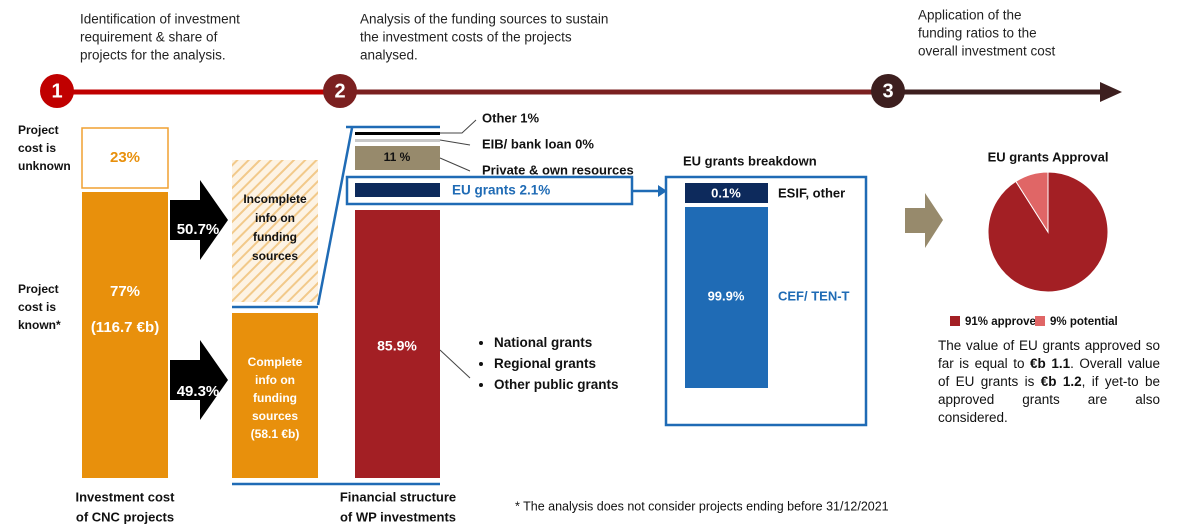  I want to click on text: the investment costs of the projects, so click(466, 37).